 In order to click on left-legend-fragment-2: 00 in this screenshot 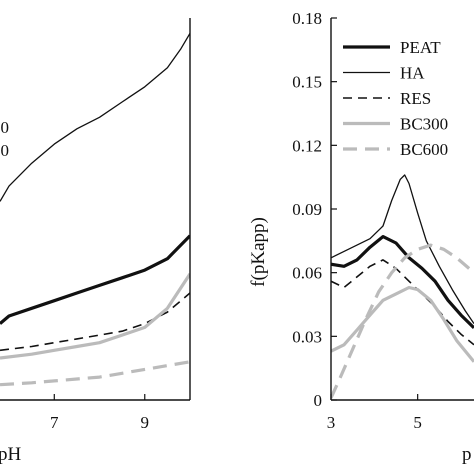, I will do `click(4, 150)`.